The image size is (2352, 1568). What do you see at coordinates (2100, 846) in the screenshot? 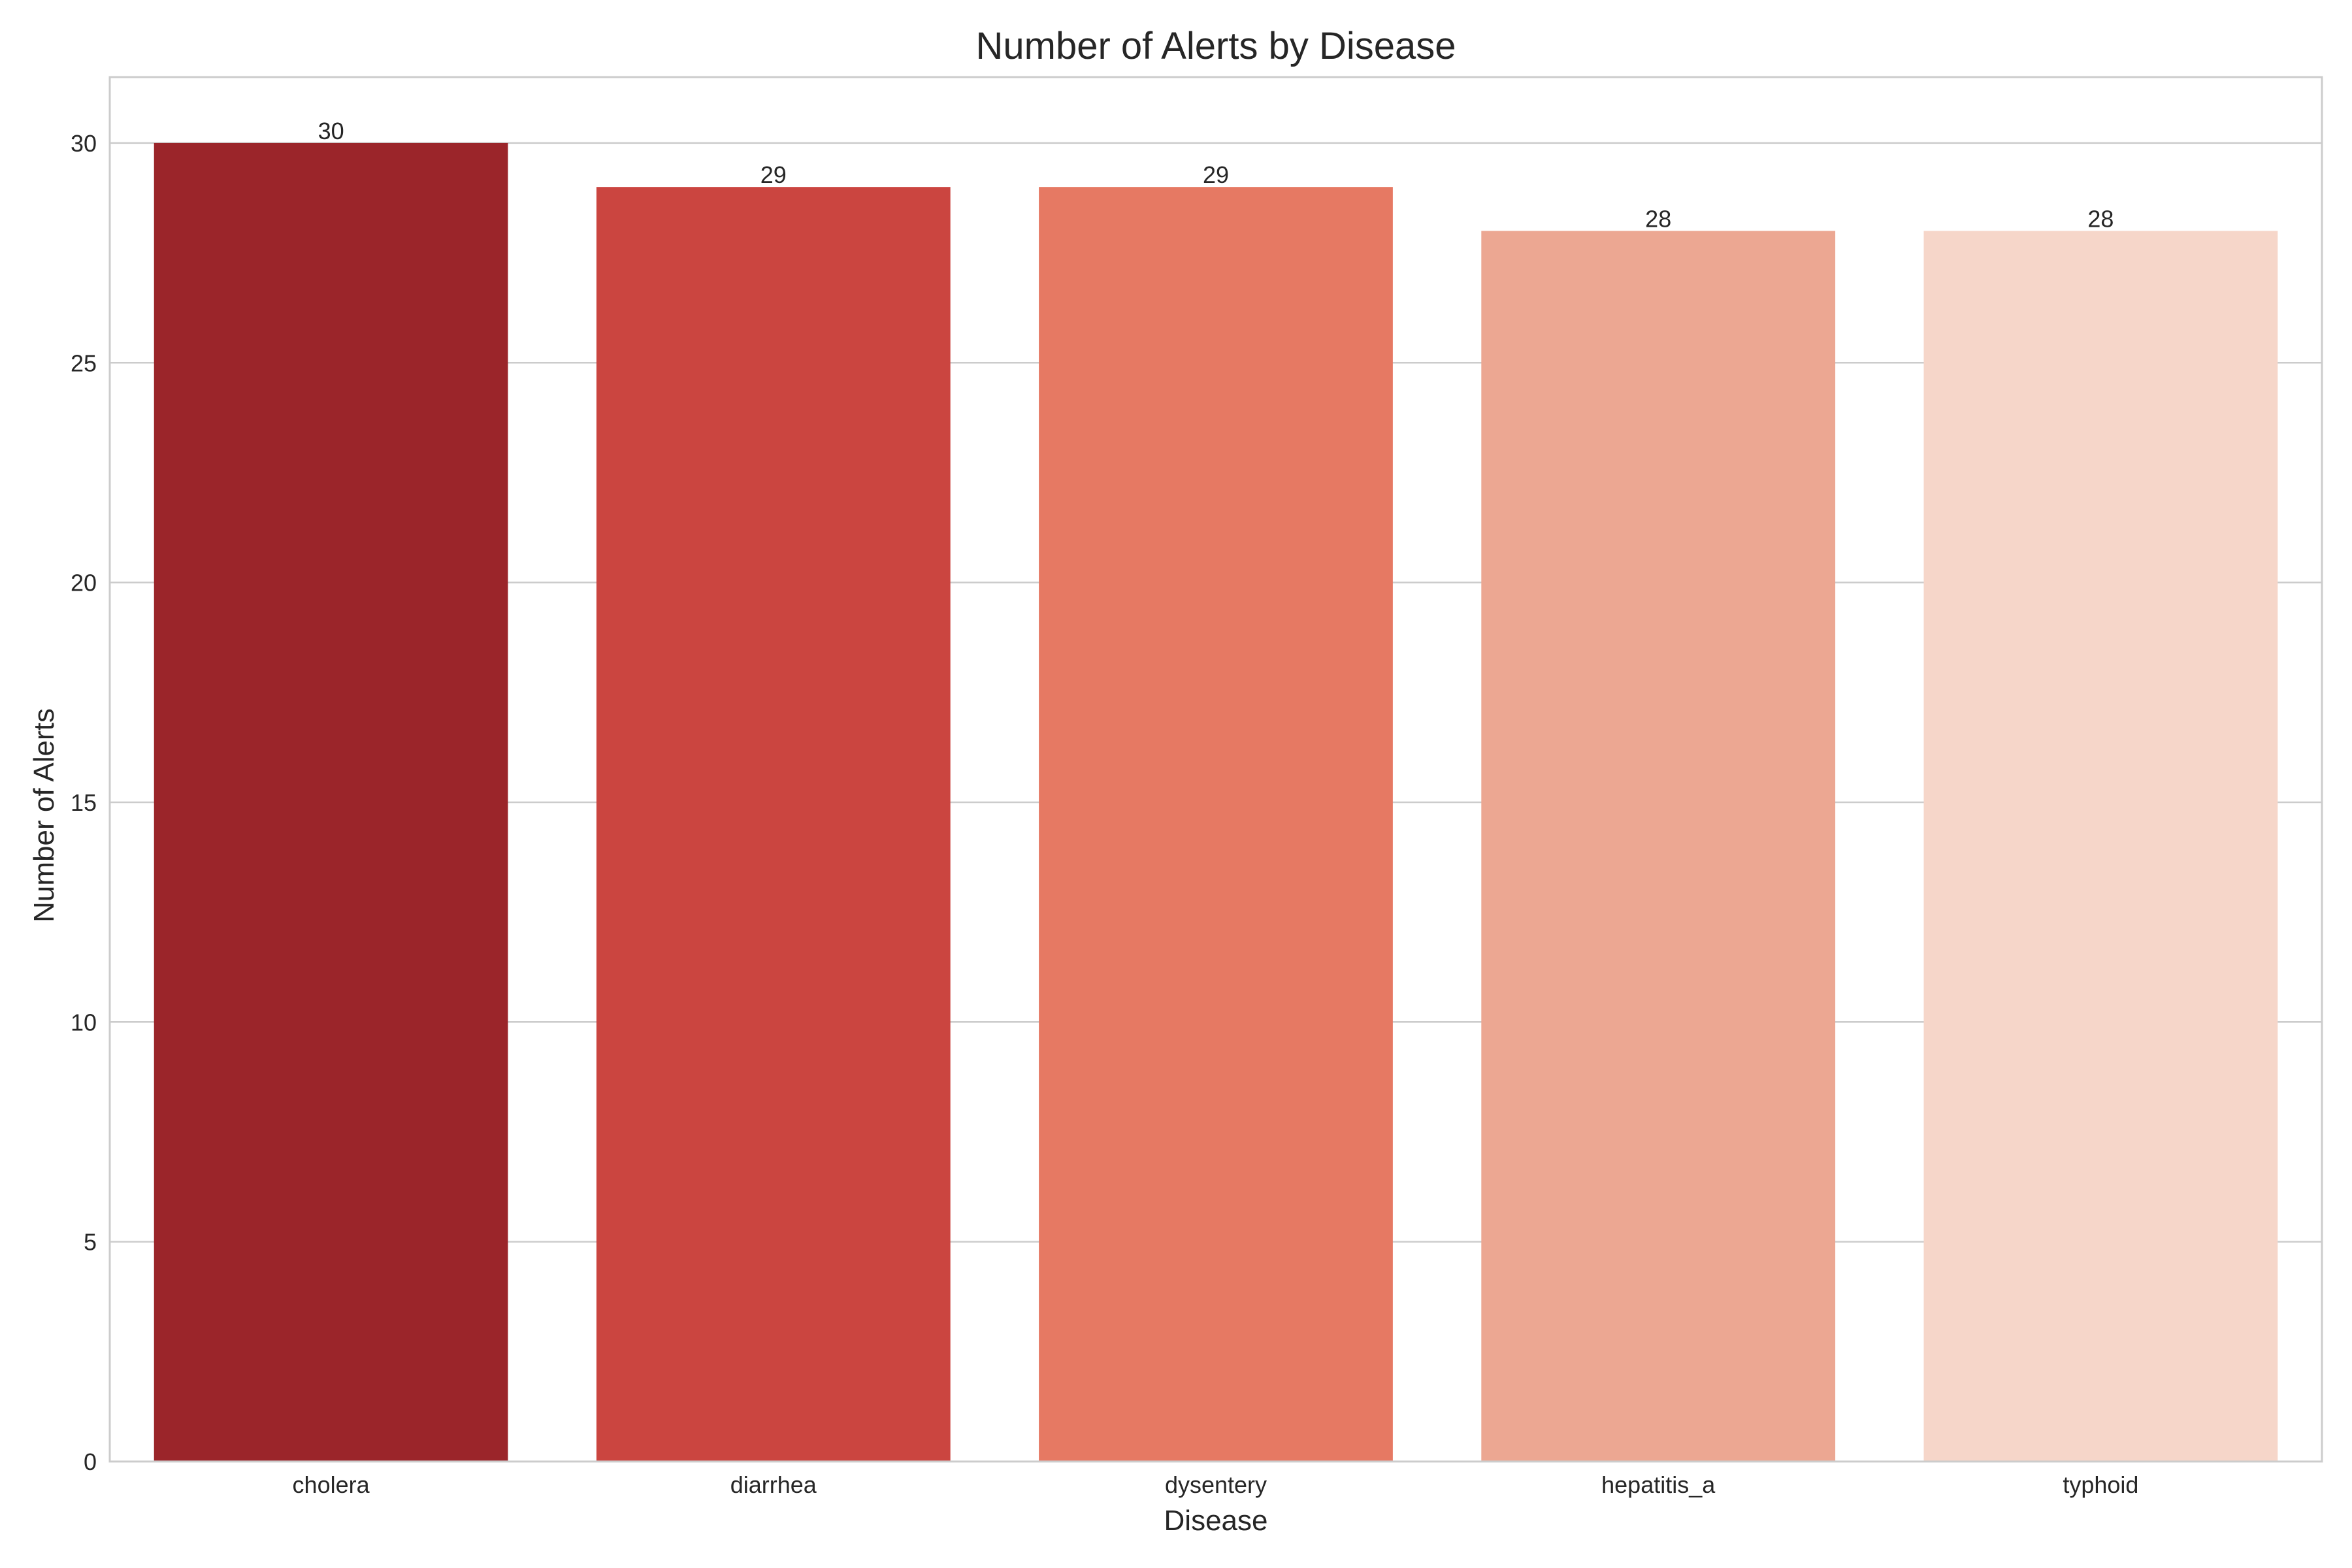
I see `bar-typhoid` at bounding box center [2100, 846].